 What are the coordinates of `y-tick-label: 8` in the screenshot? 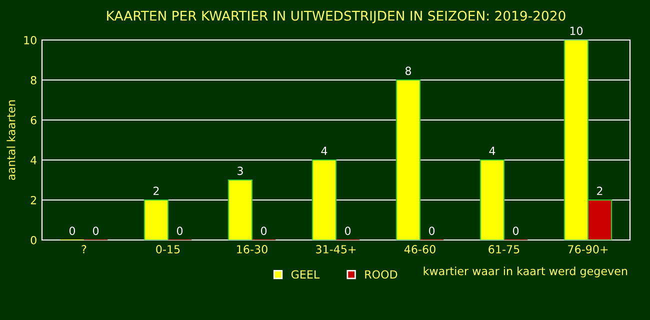 It's located at (33, 80).